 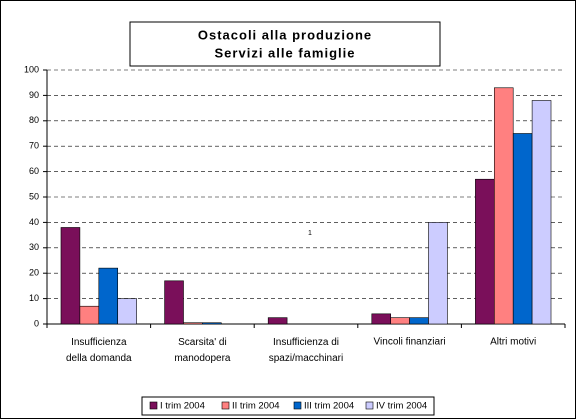 What do you see at coordinates (182, 406) in the screenshot?
I see `legend-label: I trim 2004` at bounding box center [182, 406].